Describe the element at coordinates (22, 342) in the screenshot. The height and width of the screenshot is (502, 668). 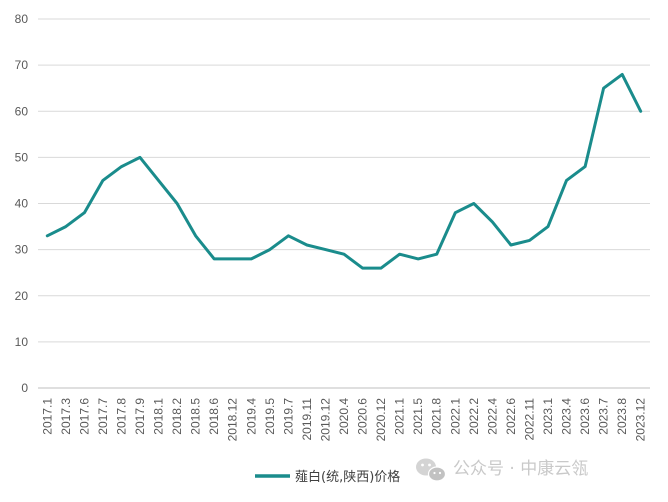
I see `y-tick-label: 10` at that location.